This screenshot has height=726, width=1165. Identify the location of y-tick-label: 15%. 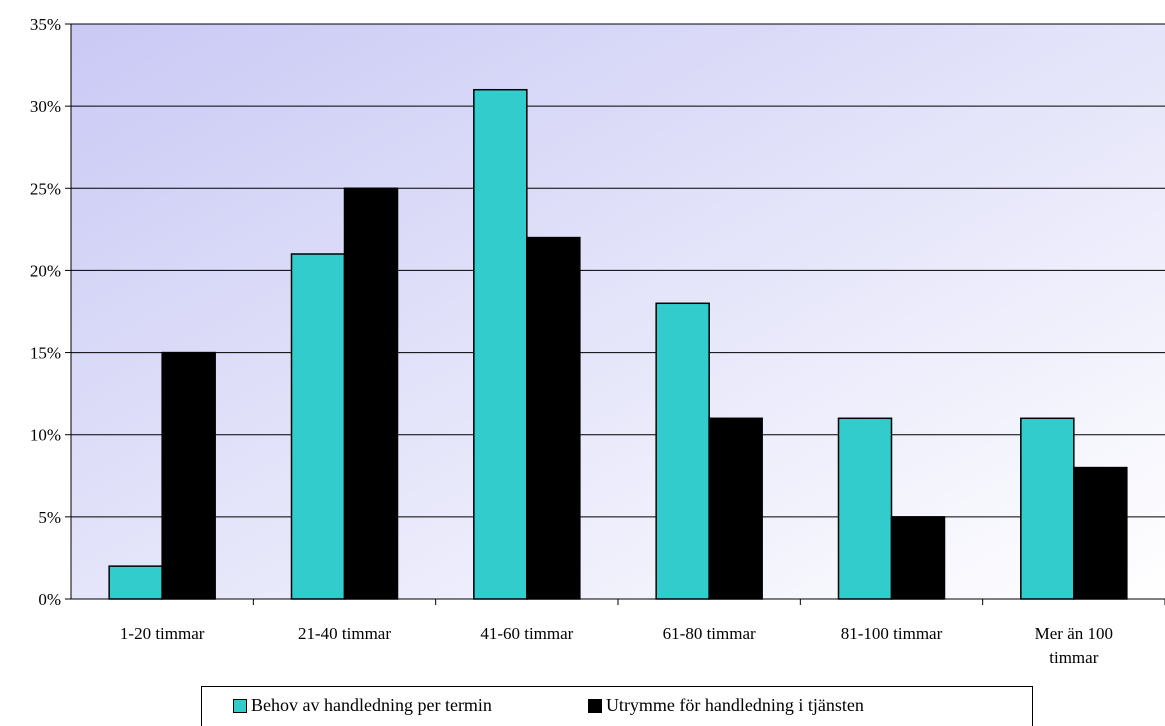
(45, 353).